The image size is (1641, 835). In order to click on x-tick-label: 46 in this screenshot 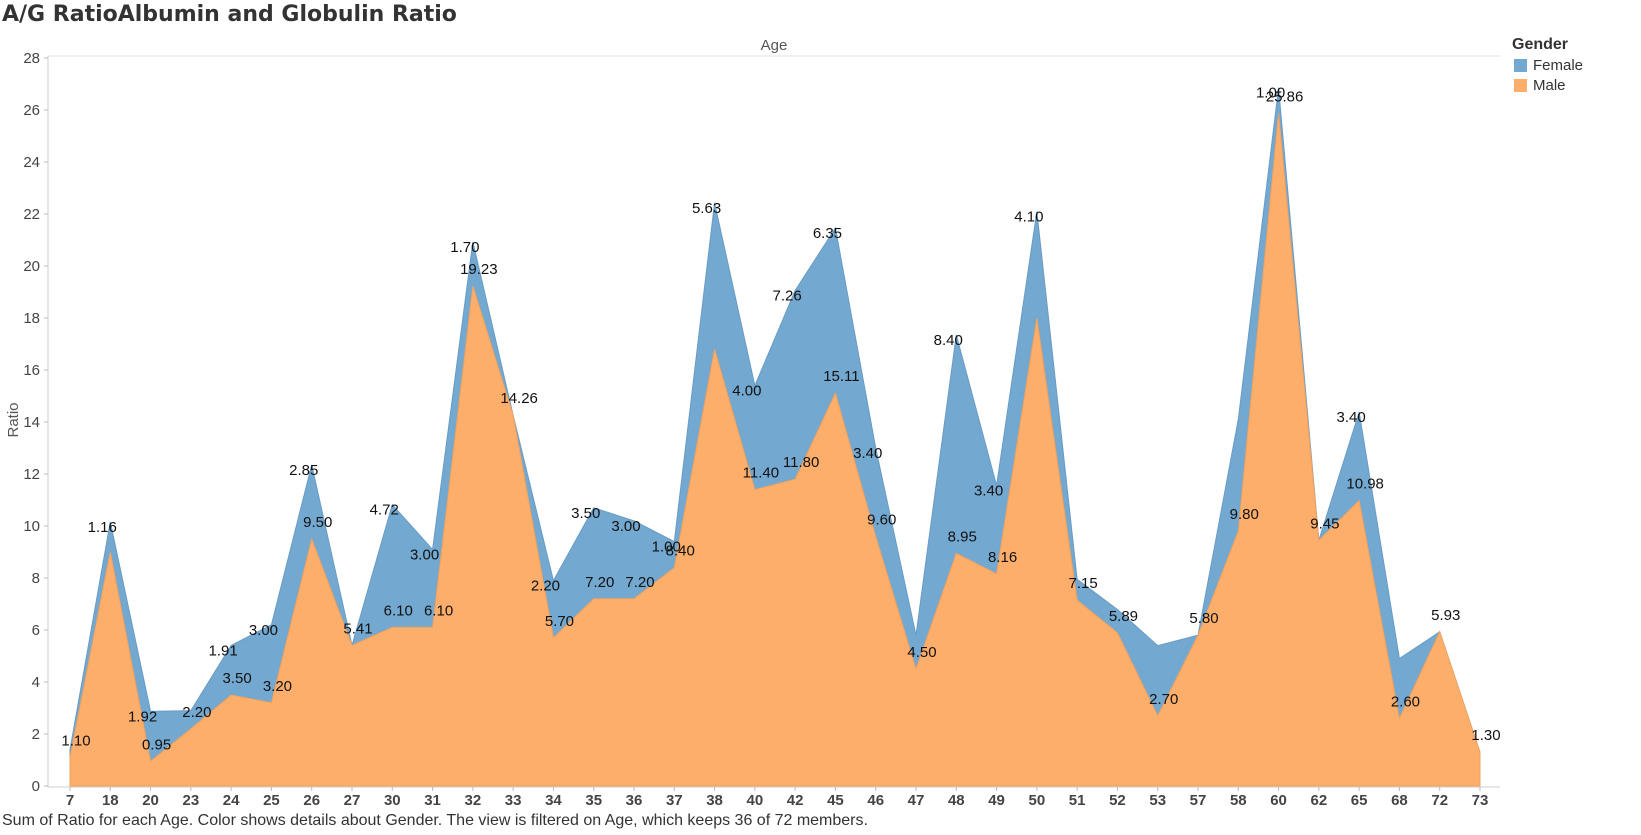, I will do `click(875, 800)`.